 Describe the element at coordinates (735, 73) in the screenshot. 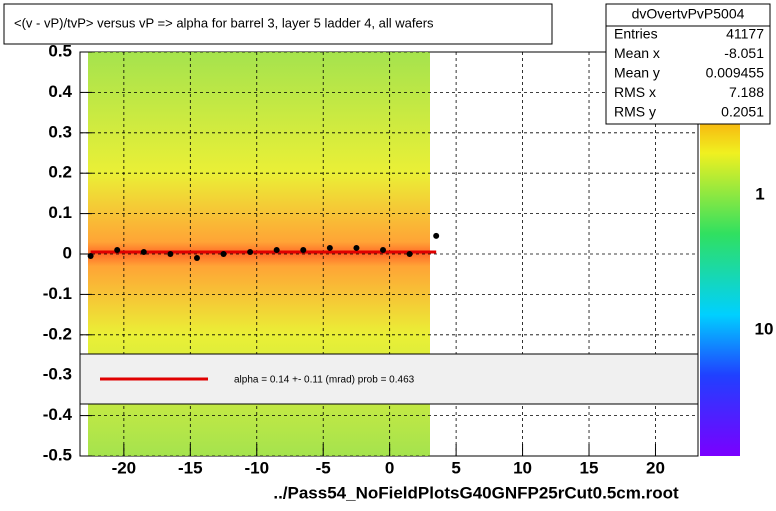

I see `stats-value: 0.009455` at that location.